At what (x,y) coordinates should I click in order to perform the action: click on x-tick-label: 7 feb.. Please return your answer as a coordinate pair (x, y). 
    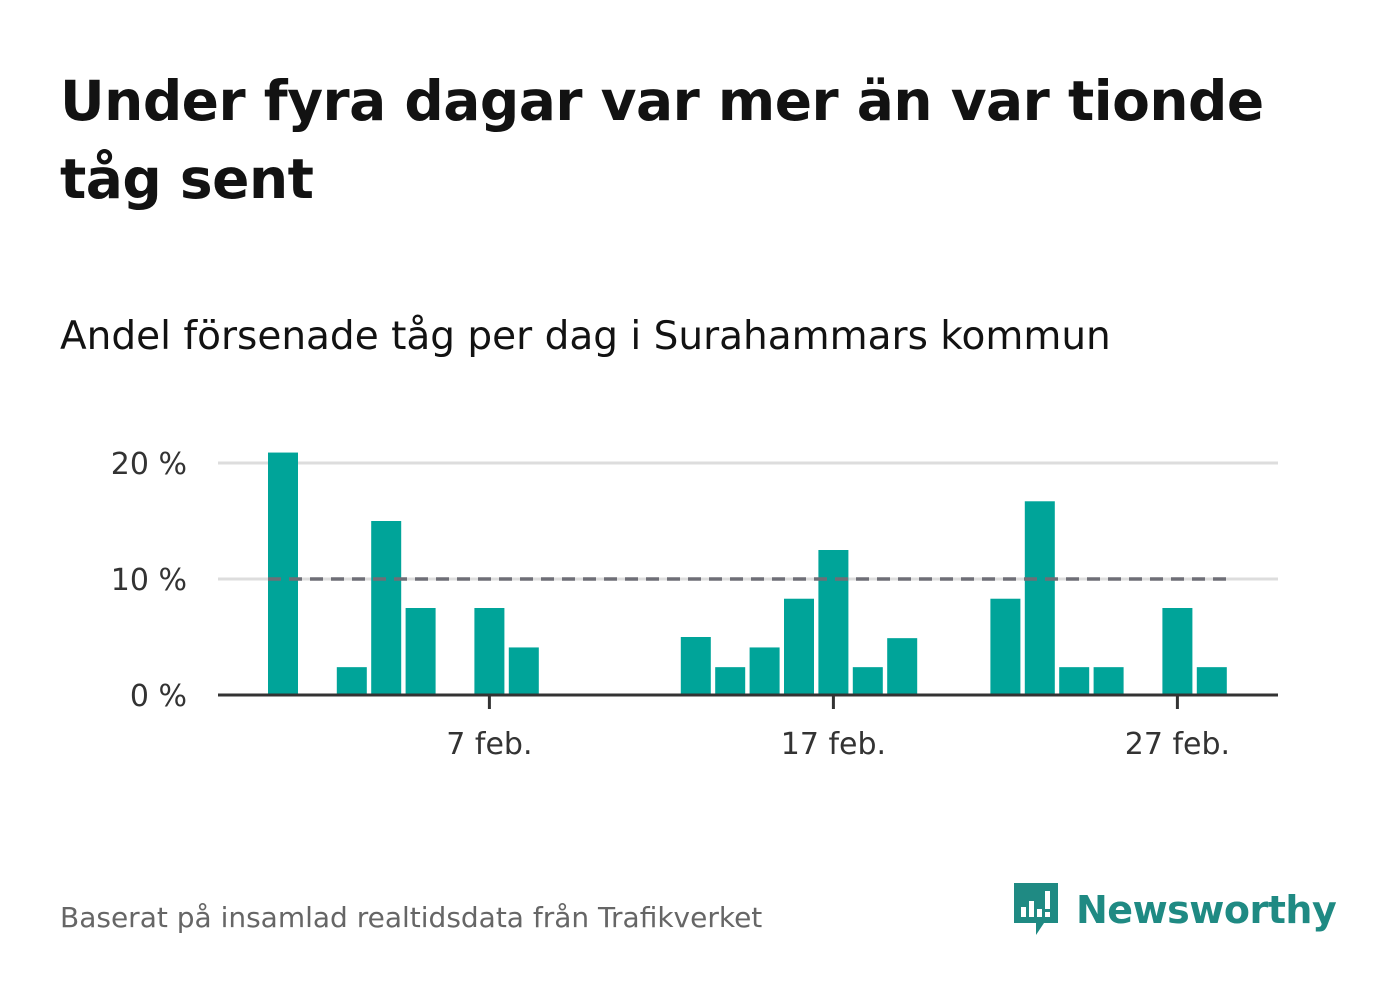
    Looking at the image, I should click on (489, 744).